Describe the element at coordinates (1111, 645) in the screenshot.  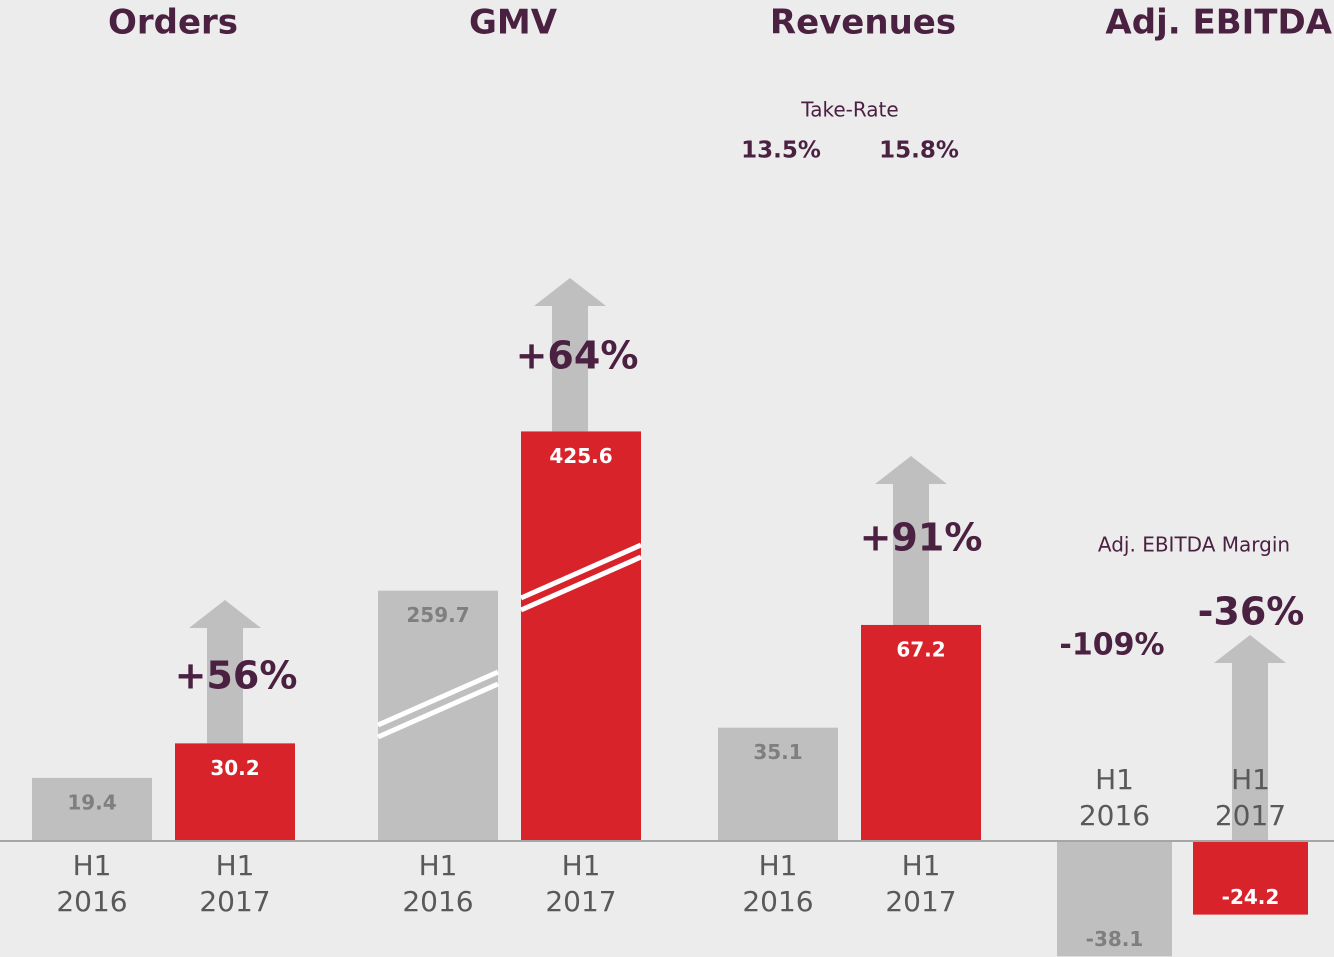
I see `margin-value: -109%` at that location.